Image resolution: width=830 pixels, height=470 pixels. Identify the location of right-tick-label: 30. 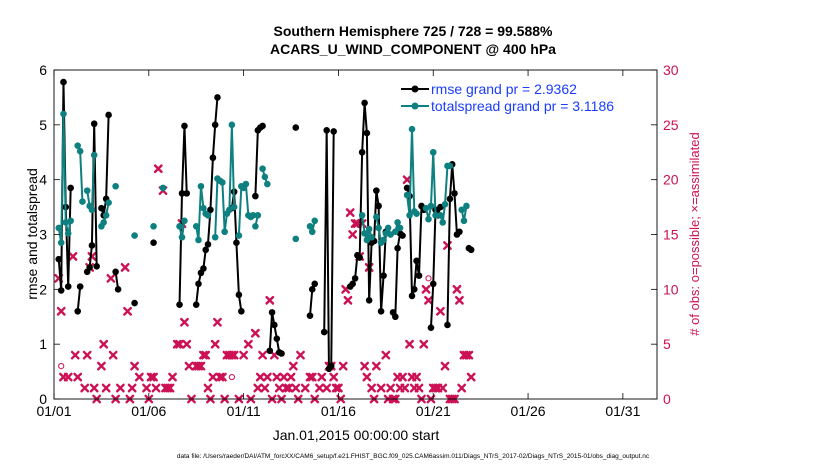
(671, 70).